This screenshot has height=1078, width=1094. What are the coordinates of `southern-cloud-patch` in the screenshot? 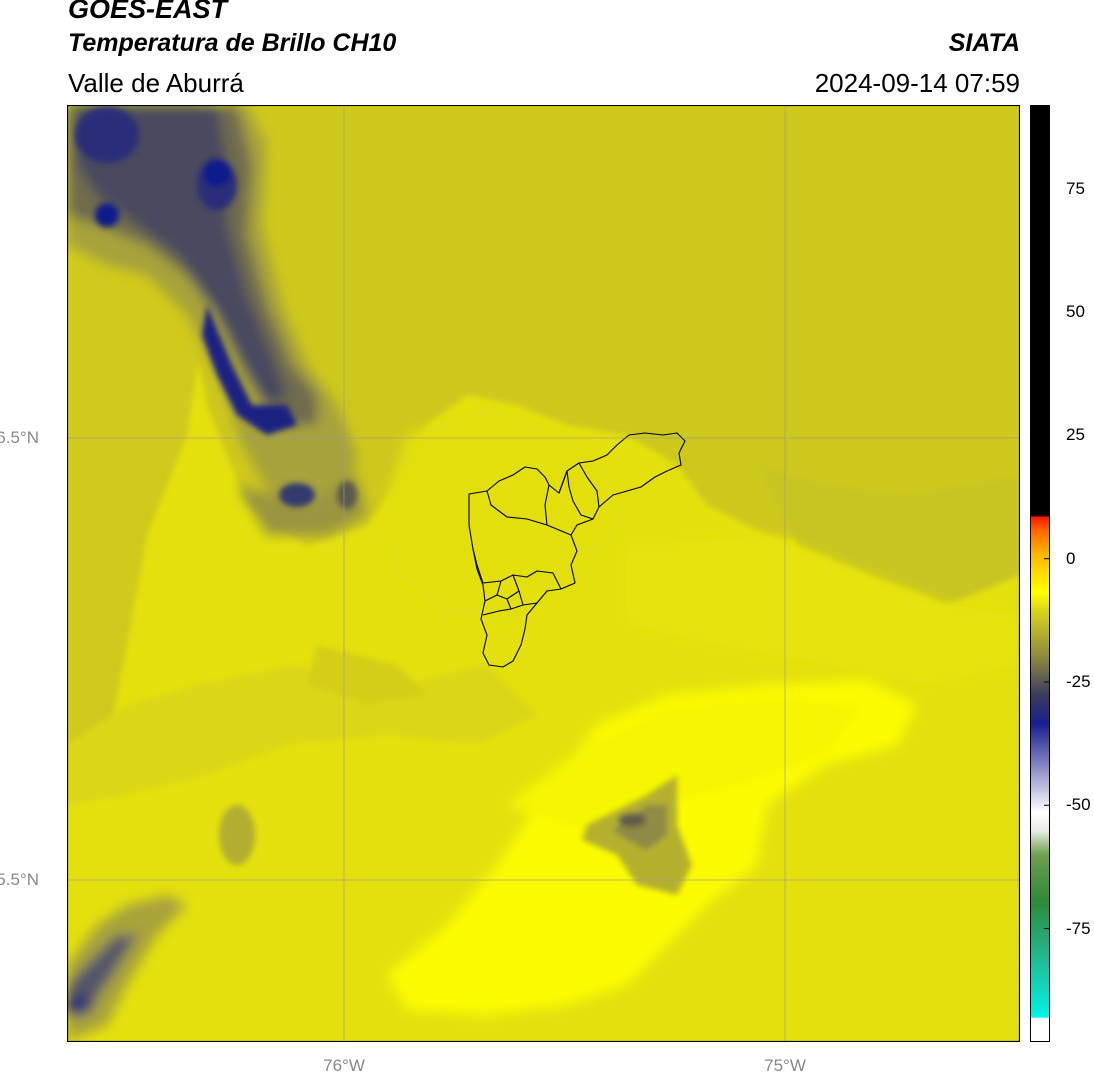 It's located at (455, 835).